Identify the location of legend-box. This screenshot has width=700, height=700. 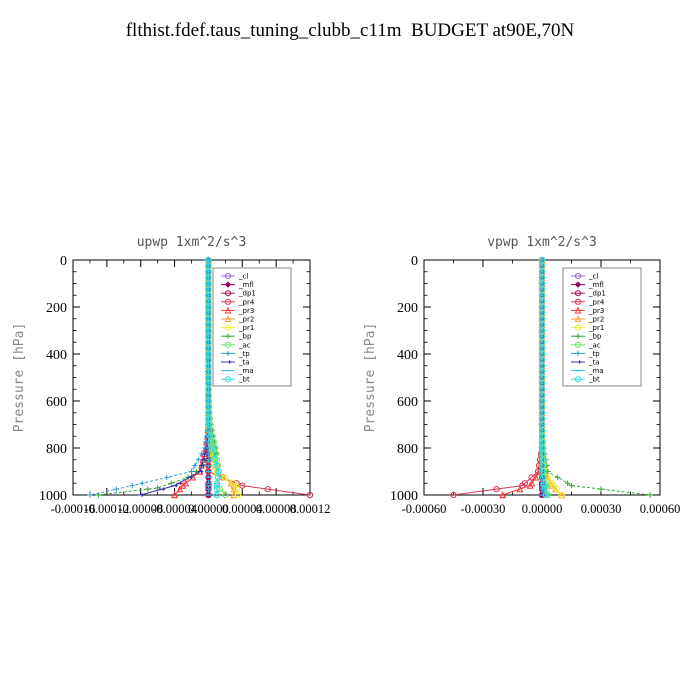
(602, 327).